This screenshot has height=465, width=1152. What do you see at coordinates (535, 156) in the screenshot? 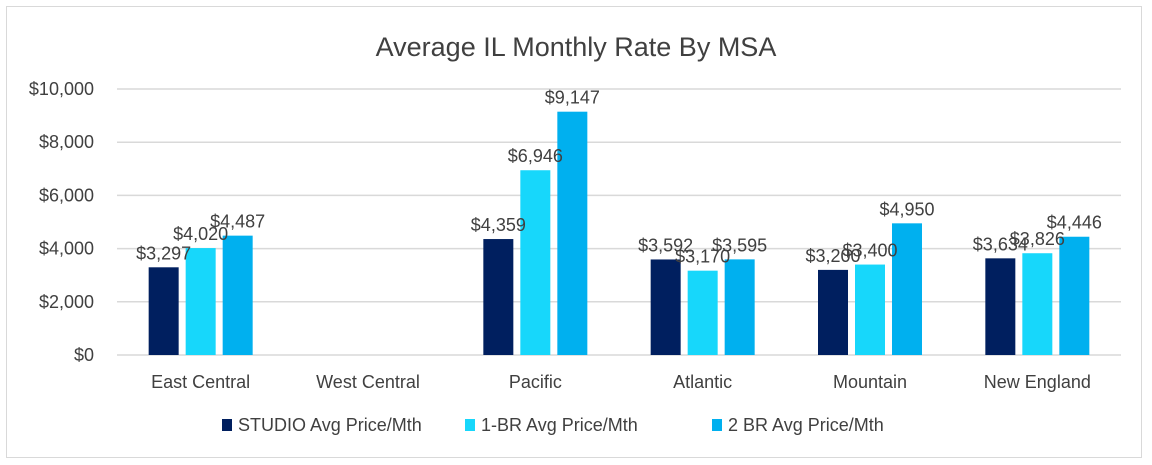
I see `data-label: $6,946` at bounding box center [535, 156].